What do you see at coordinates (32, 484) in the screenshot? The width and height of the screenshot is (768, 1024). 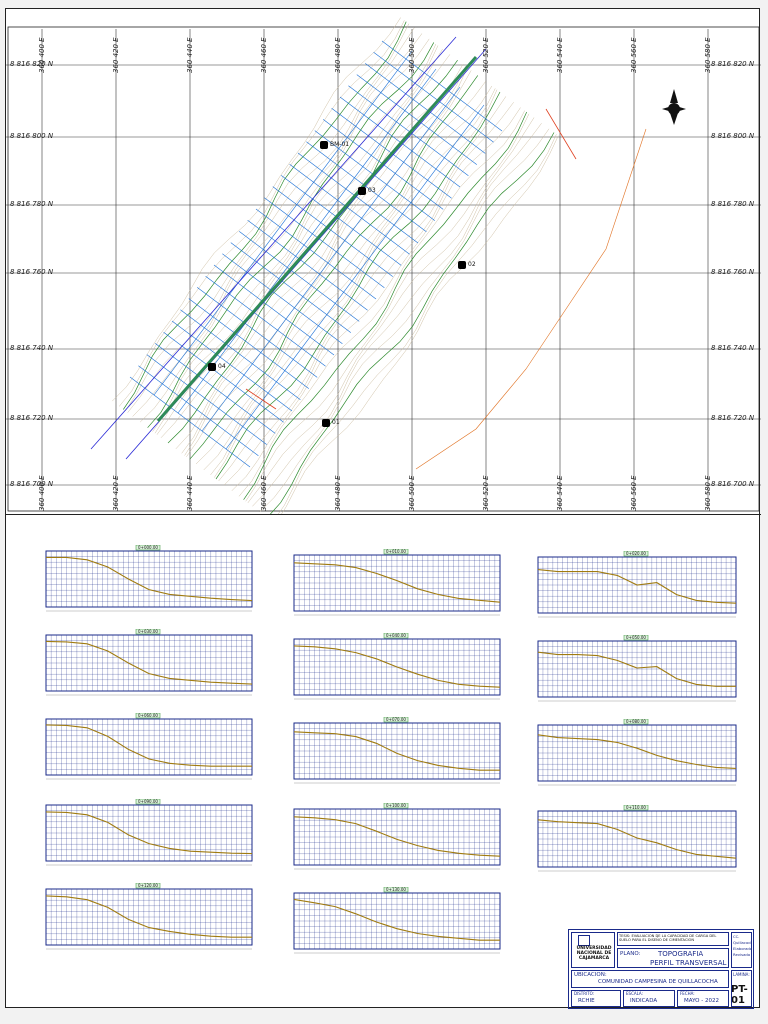 I see `northing-label: 8 816 700 N` at bounding box center [32, 484].